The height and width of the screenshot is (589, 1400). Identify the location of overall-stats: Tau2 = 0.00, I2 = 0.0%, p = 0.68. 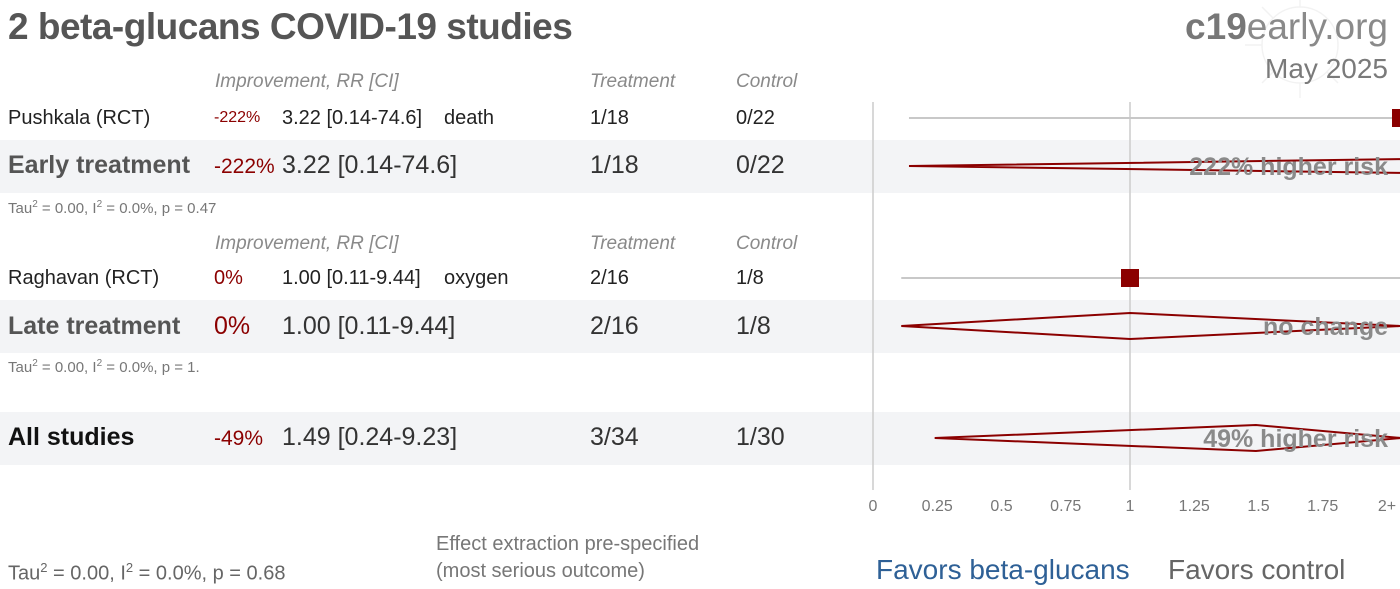
(147, 572).